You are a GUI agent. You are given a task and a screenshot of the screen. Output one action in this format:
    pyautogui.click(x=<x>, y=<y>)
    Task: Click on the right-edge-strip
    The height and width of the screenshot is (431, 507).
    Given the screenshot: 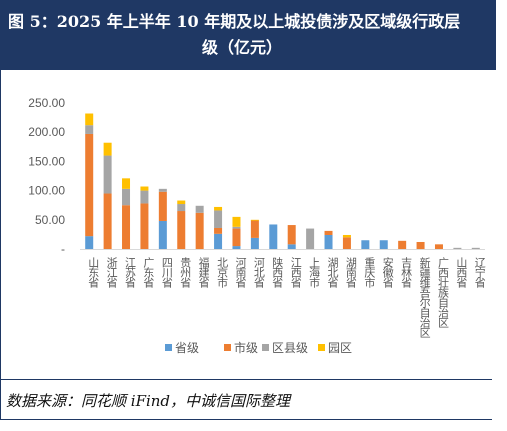 What is the action you would take?
    pyautogui.click(x=499, y=215)
    